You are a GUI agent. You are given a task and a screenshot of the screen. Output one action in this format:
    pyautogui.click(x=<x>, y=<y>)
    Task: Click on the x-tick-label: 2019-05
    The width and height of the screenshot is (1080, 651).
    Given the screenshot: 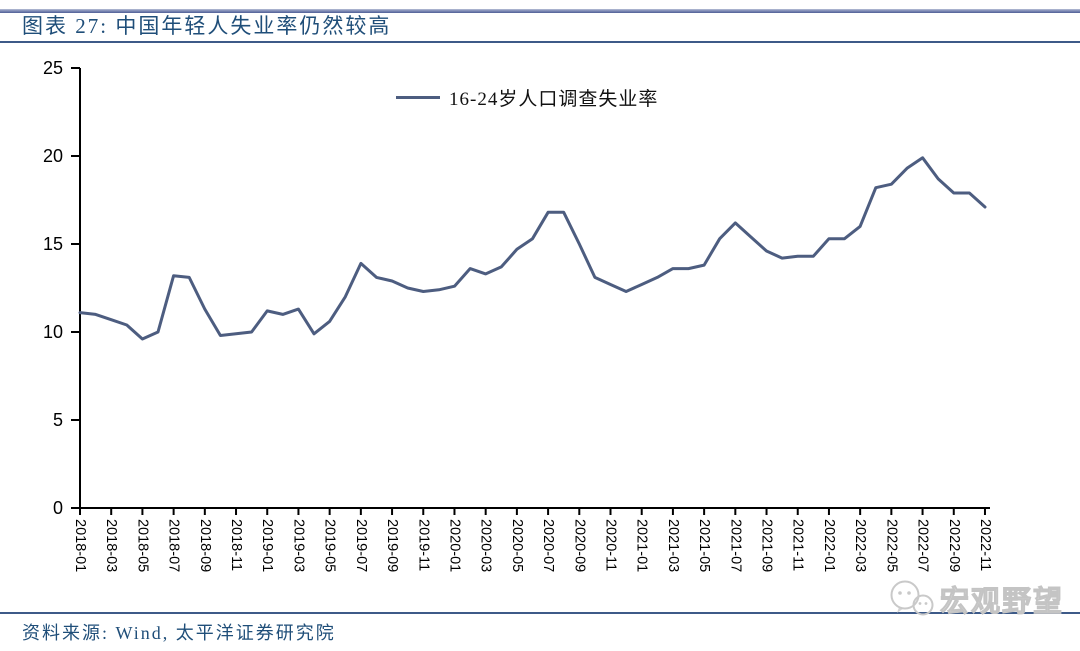 What is the action you would take?
    pyautogui.click(x=330, y=545)
    